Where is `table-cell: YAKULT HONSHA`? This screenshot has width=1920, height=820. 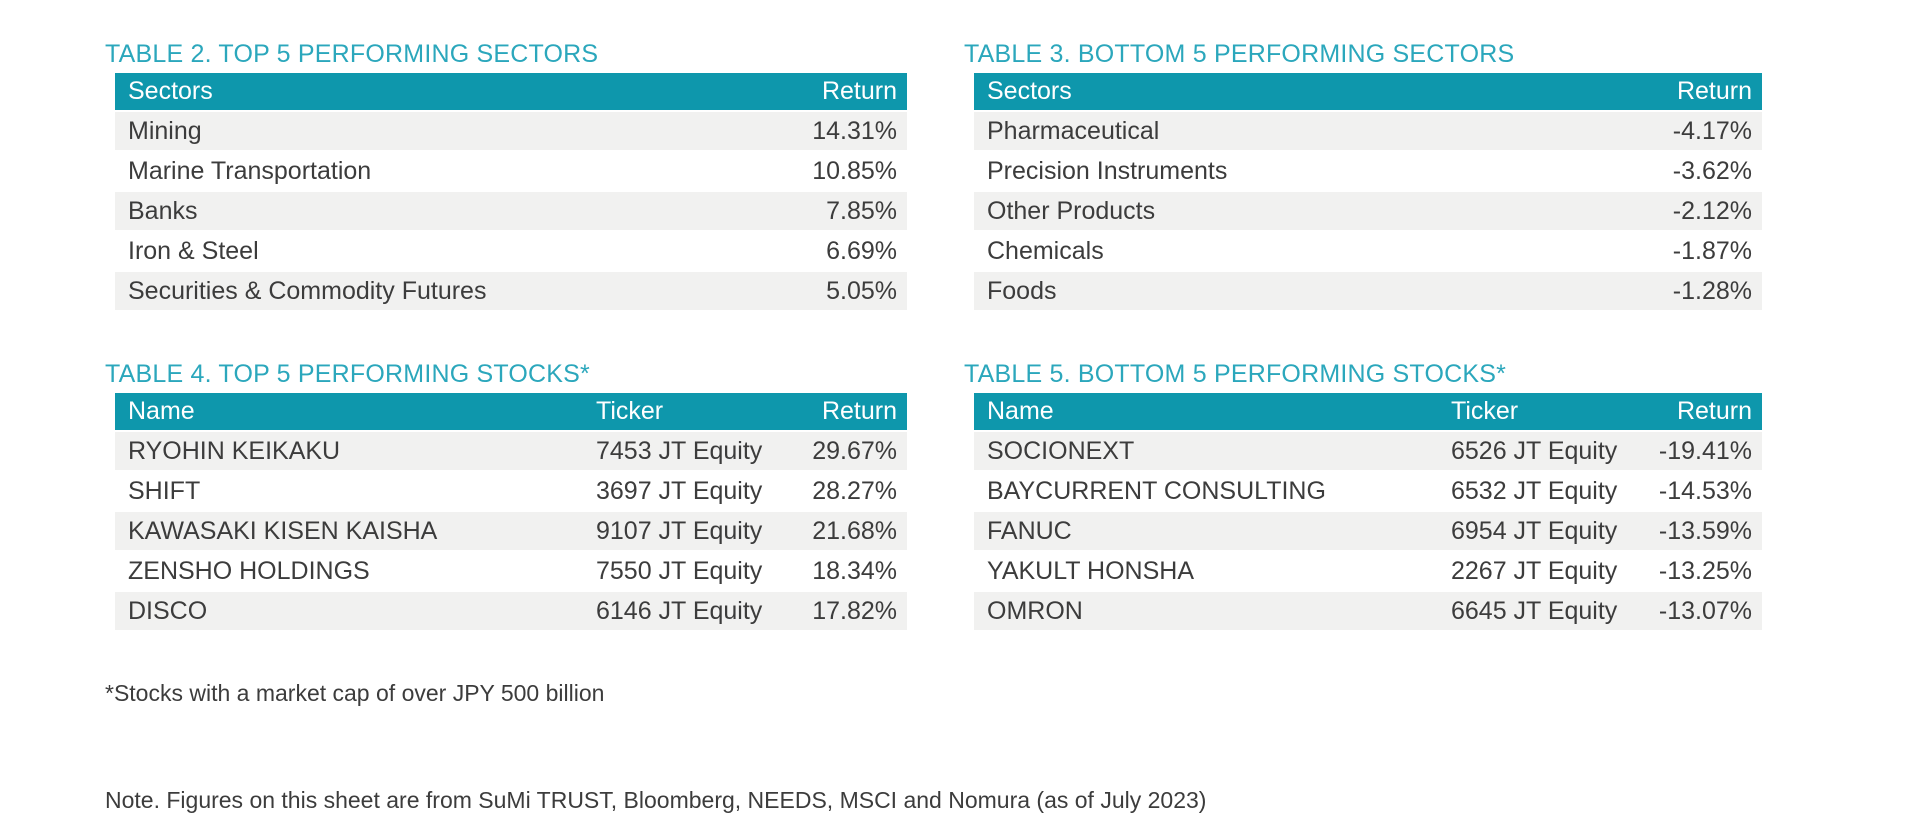 table-cell: YAKULT HONSHA is located at coordinates (1090, 571).